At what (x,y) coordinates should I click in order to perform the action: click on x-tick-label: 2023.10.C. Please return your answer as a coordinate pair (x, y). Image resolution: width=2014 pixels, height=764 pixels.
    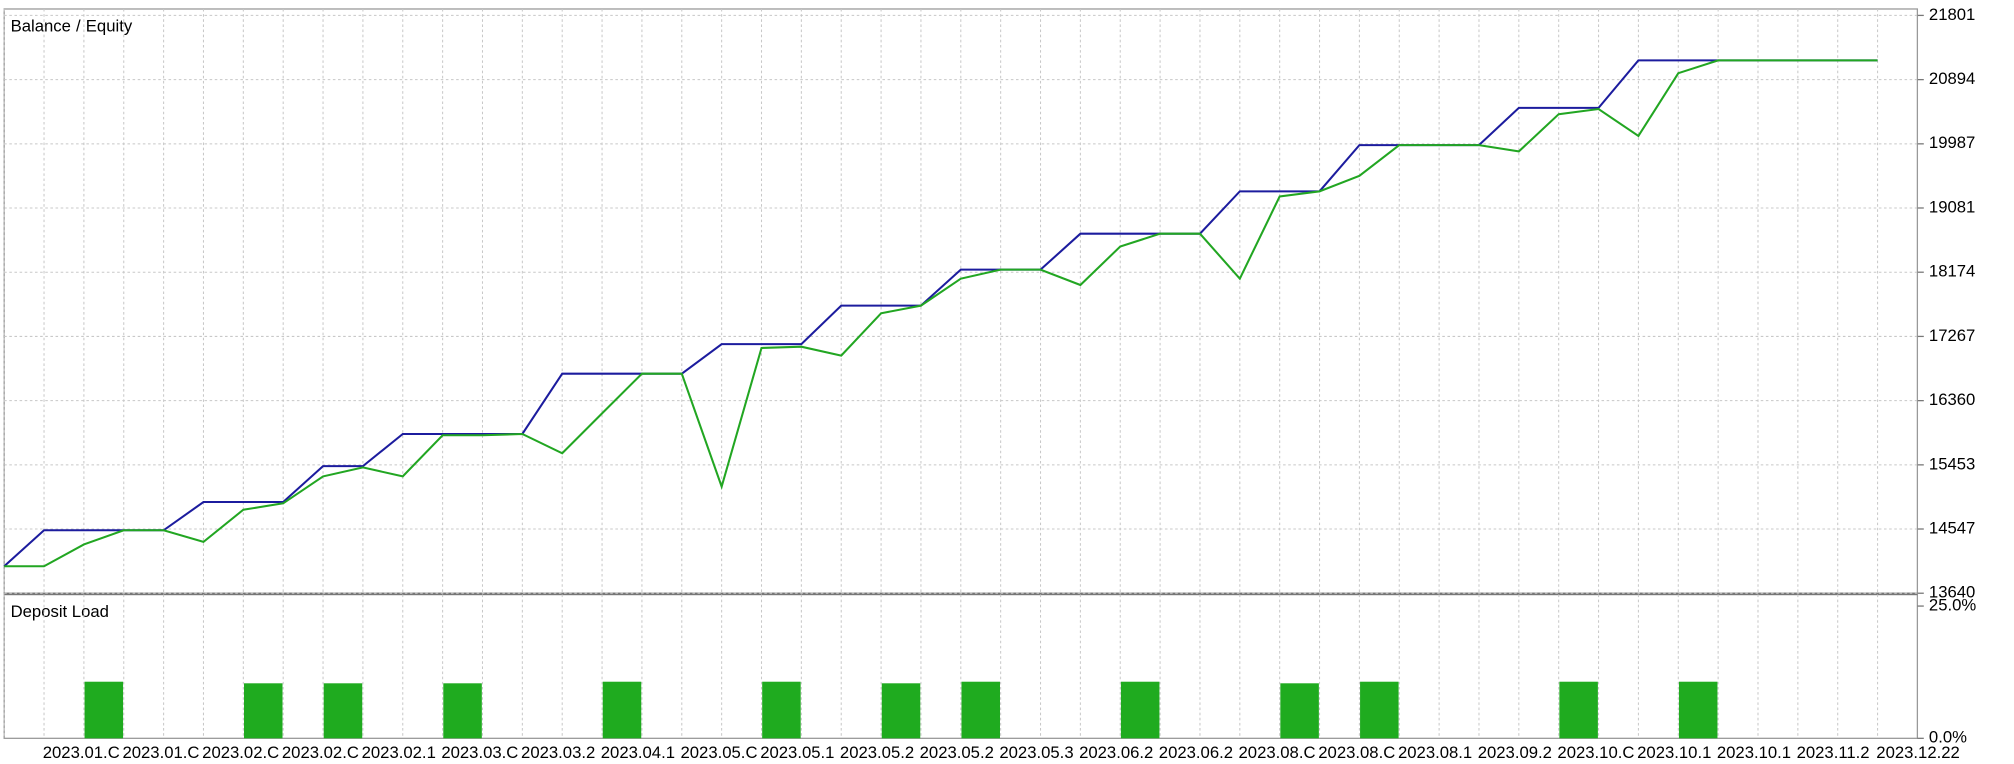
    Looking at the image, I should click on (1595, 752).